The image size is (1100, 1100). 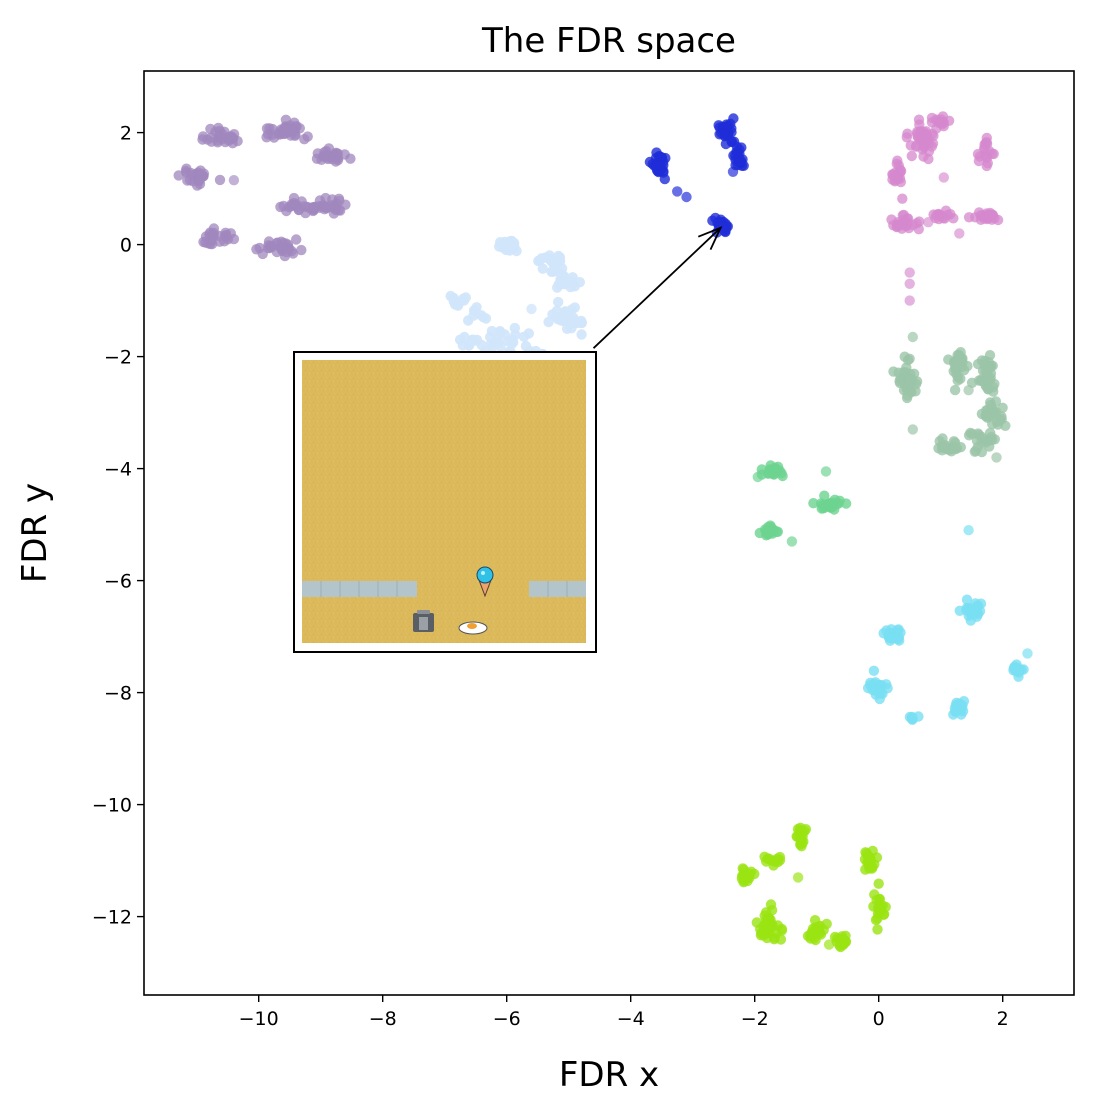 I want to click on chart-title: The FDR space, so click(x=608, y=41).